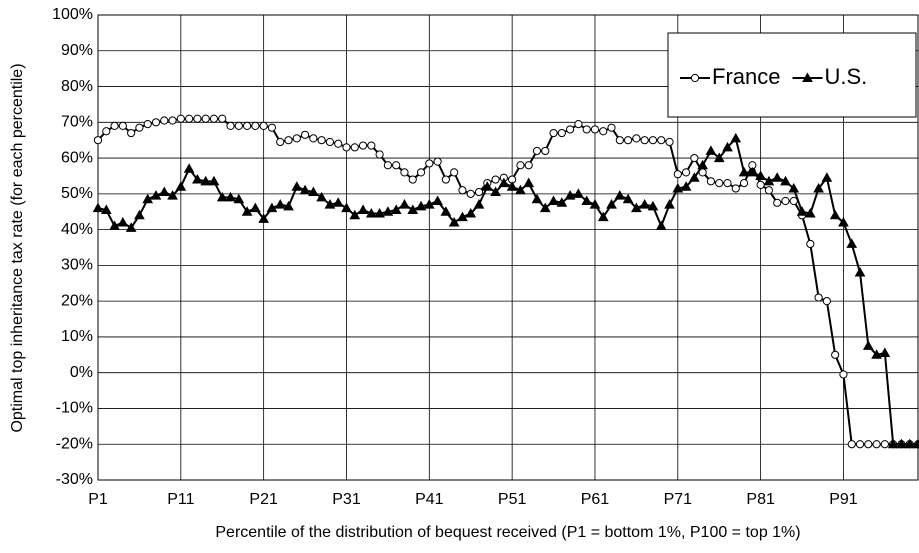 The height and width of the screenshot is (553, 919). I want to click on y-tick-label: -30%, so click(74, 479).